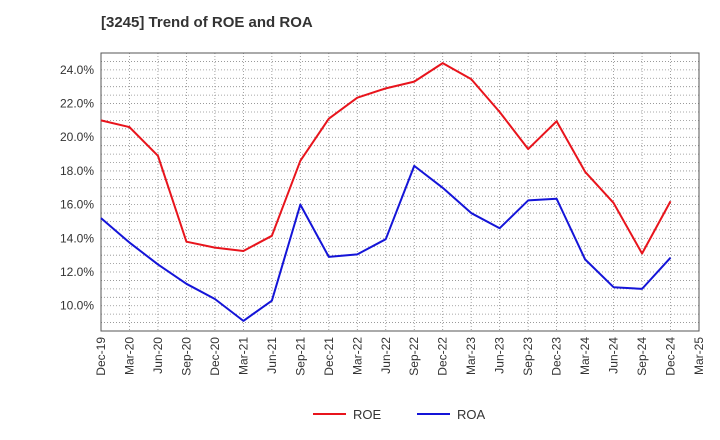 Image resolution: width=720 pixels, height=440 pixels. I want to click on y-tick-label: 16.0%, so click(77, 205).